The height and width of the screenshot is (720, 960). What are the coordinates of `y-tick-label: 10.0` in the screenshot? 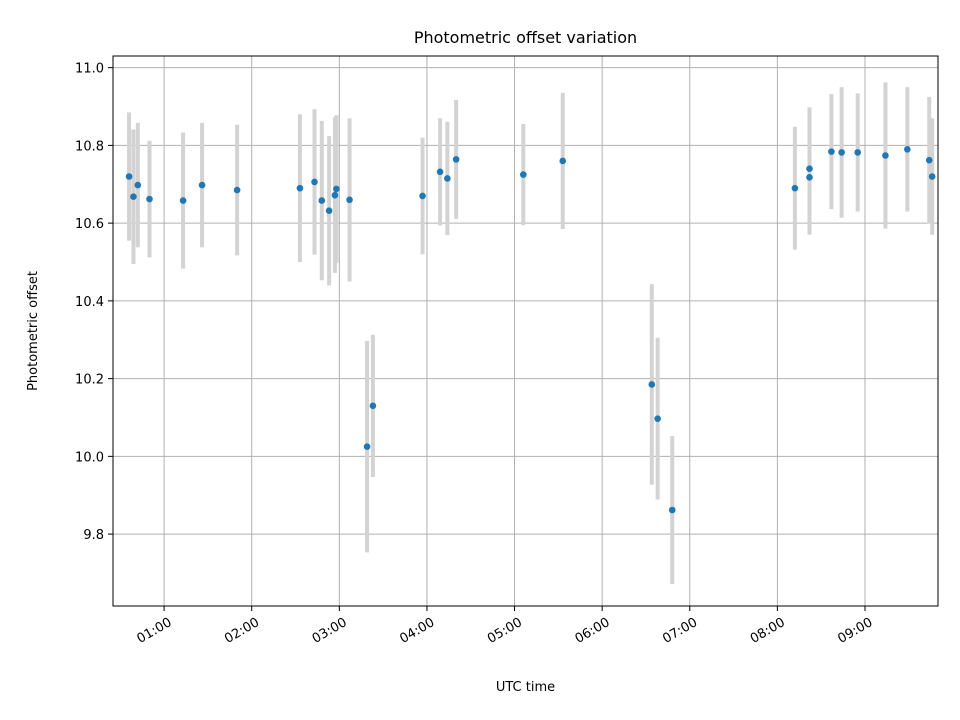 It's located at (89, 457).